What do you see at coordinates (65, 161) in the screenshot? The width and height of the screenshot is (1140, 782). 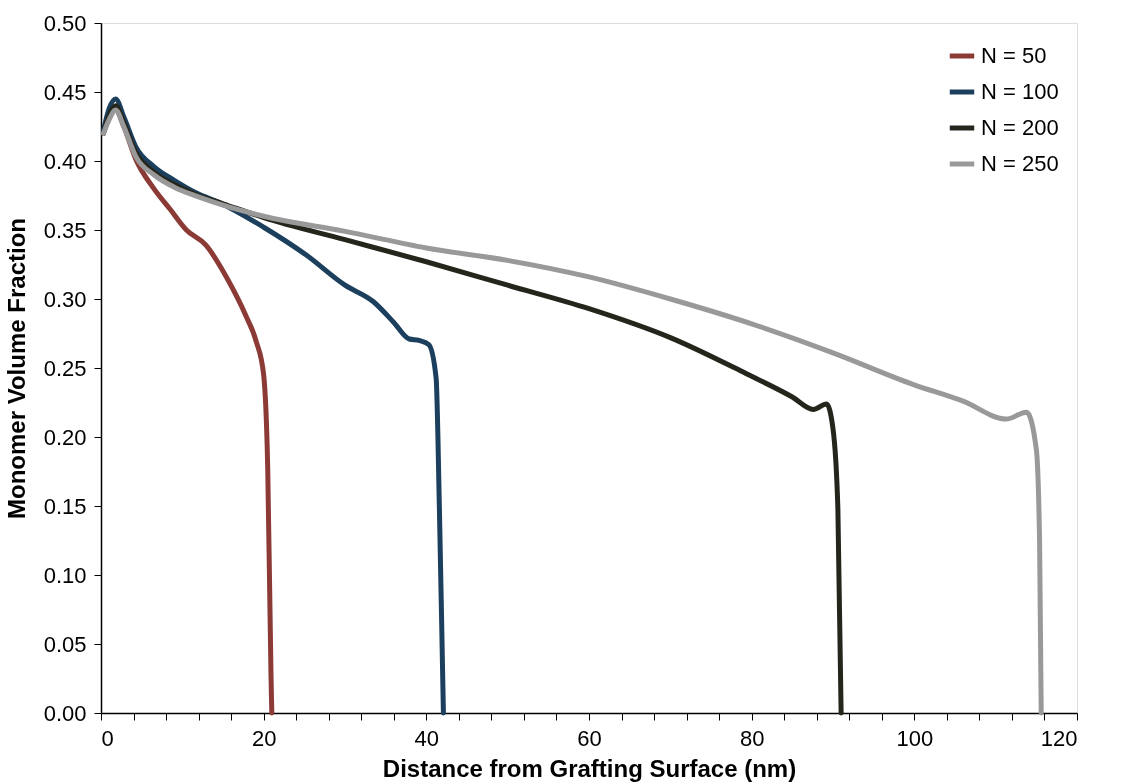 I see `y-tick-label: 0.40` at bounding box center [65, 161].